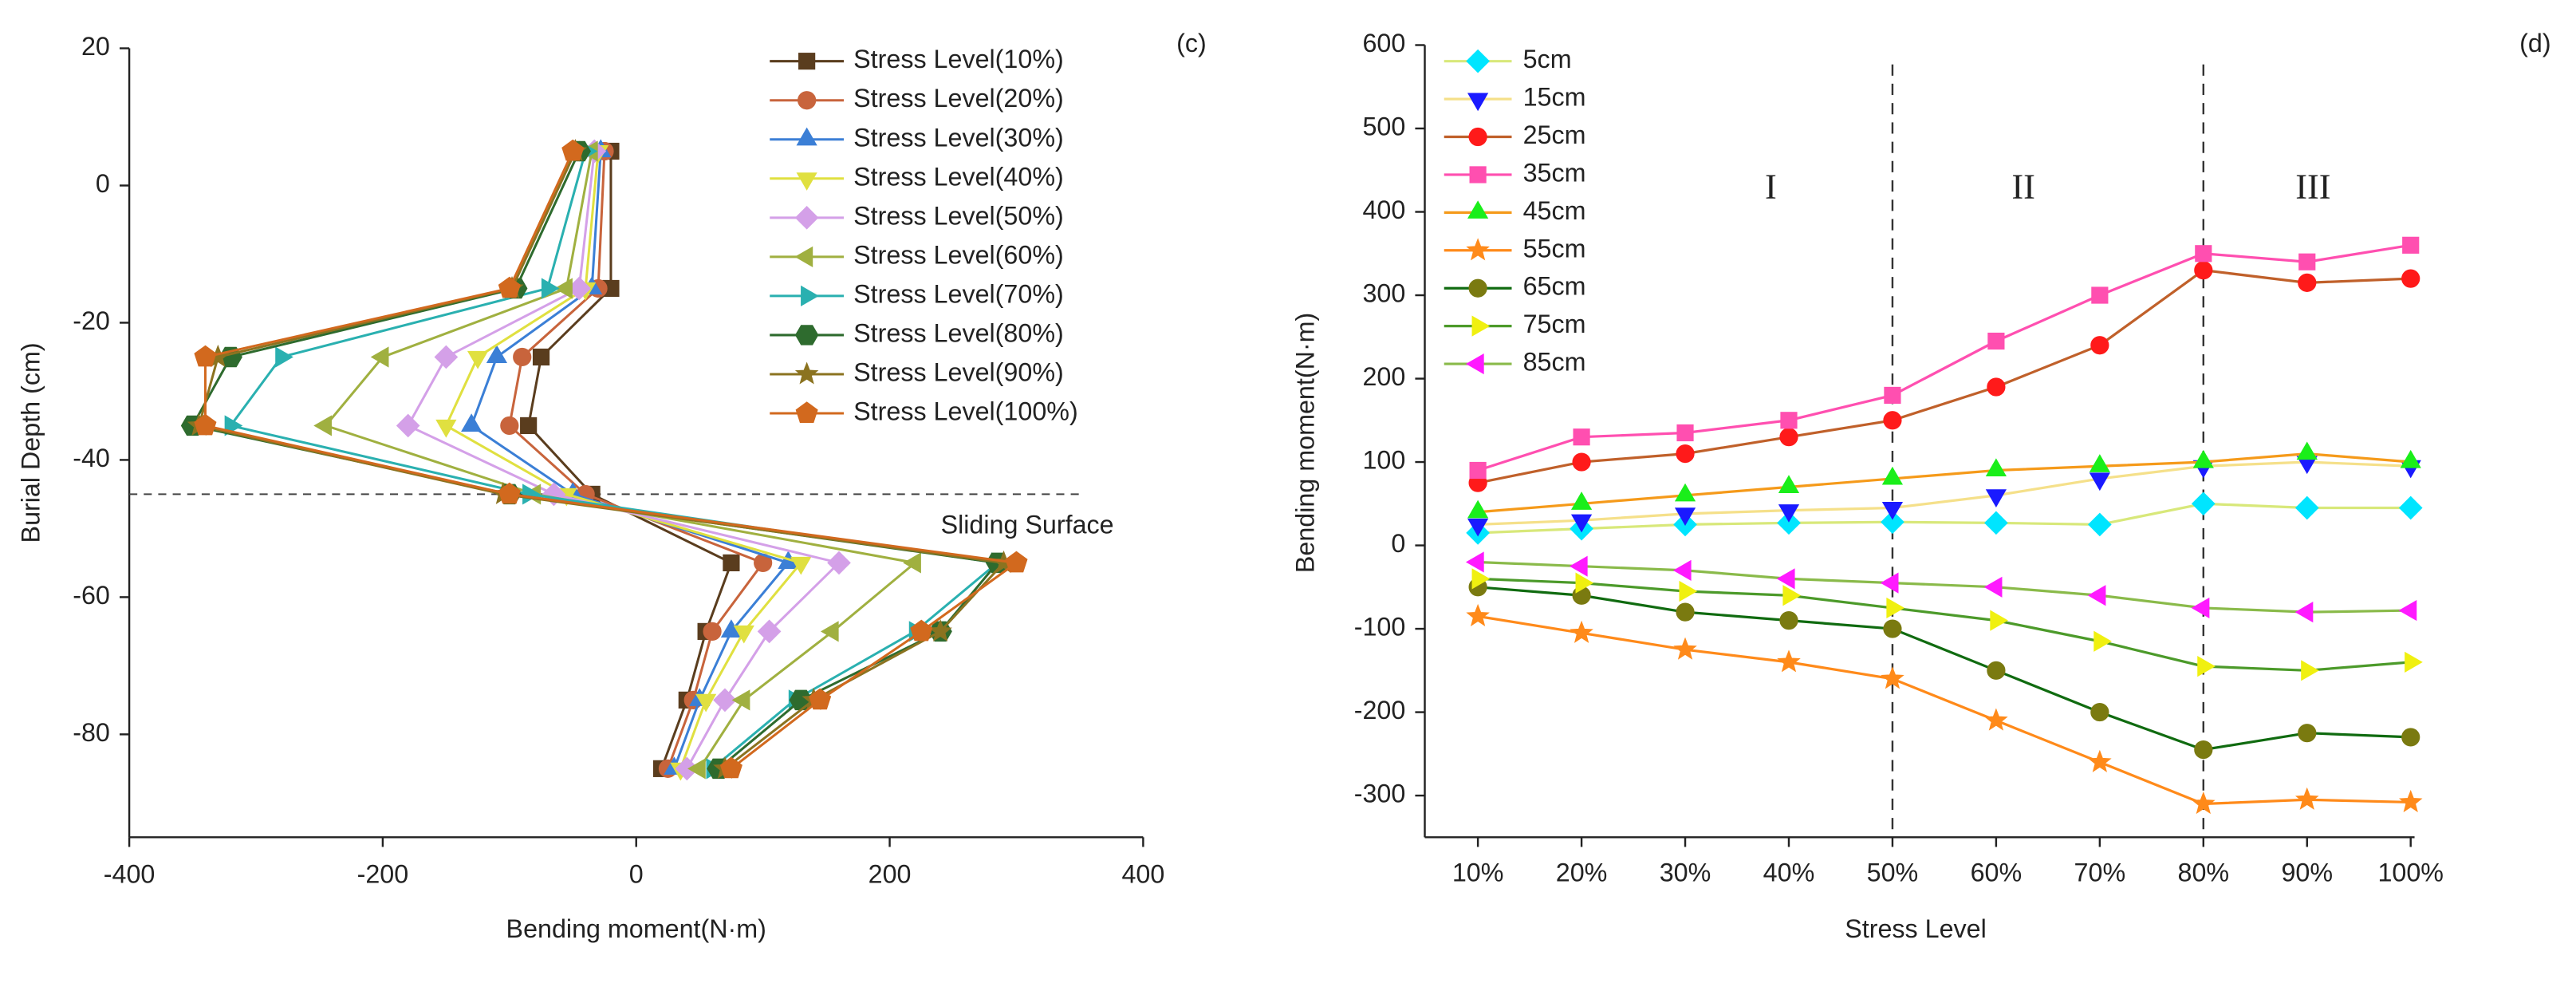  Describe the element at coordinates (958, 332) in the screenshot. I see `legend-label: Stress Level(80%)` at that location.